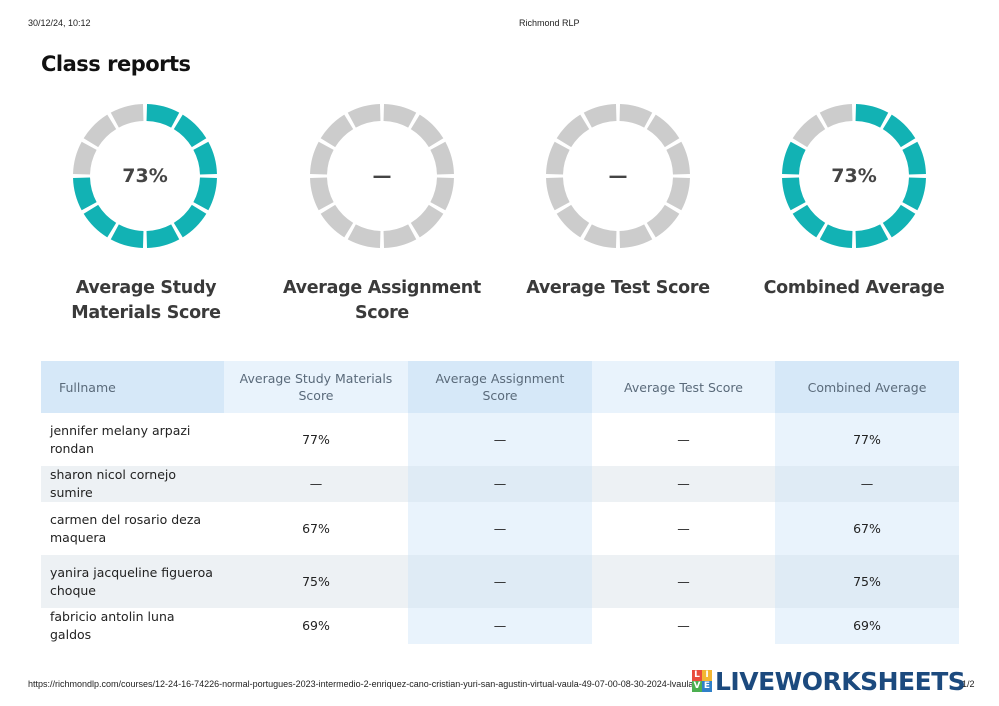 The height and width of the screenshot is (706, 999). Describe the element at coordinates (316, 387) in the screenshot. I see `header-study-materials: Average Study Materials Score` at that location.